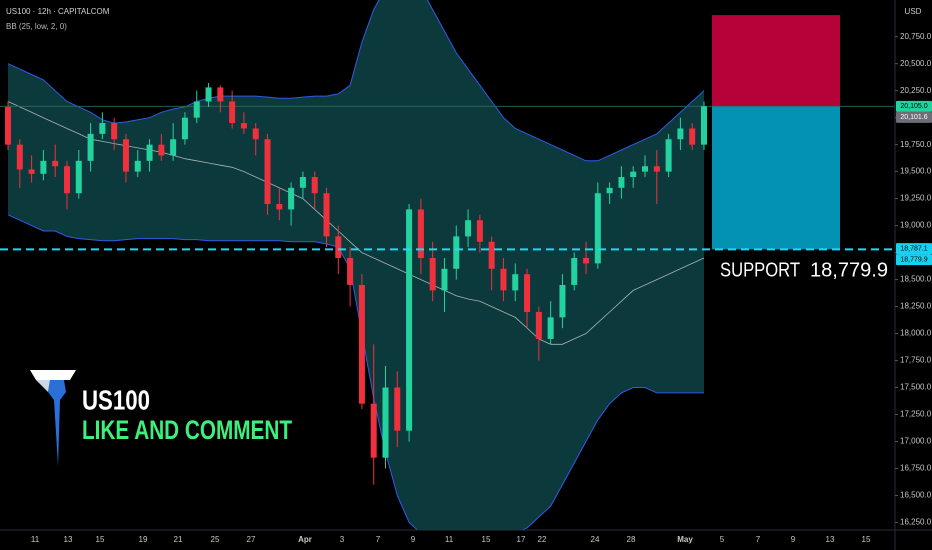 The height and width of the screenshot is (550, 932). Describe the element at coordinates (916, 279) in the screenshot. I see `y-tick-label: 18,500.0` at that location.